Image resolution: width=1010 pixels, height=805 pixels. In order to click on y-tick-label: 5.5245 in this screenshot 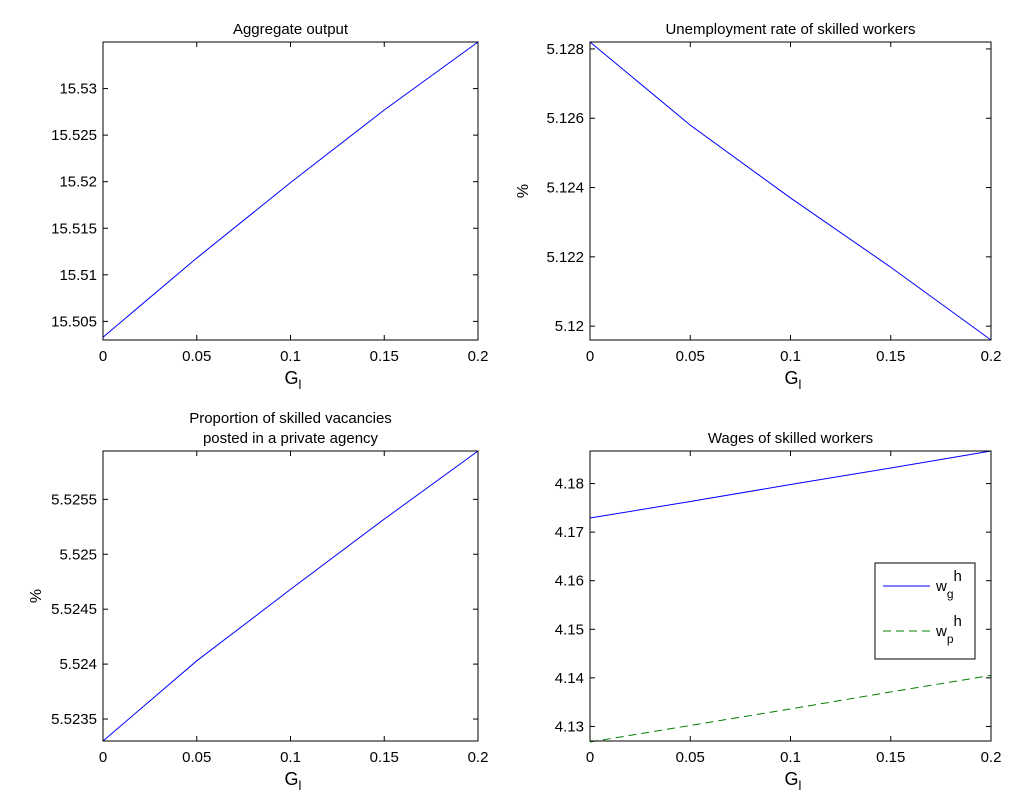, I will do `click(74, 609)`.